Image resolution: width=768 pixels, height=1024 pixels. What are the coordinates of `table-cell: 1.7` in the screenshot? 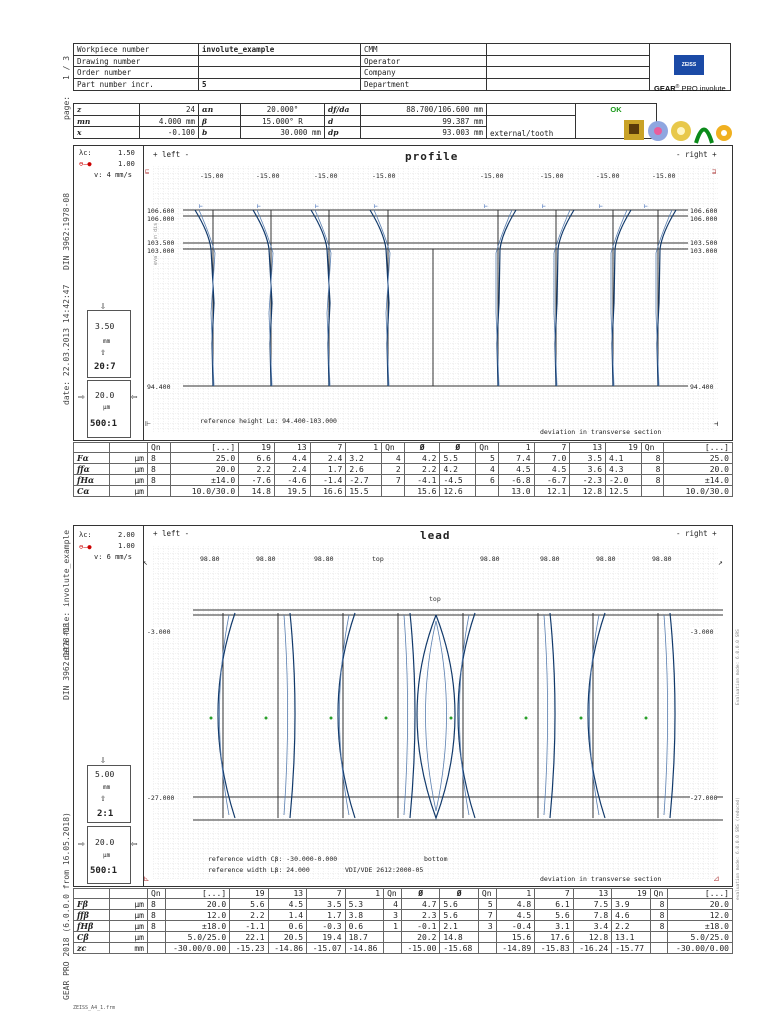 It's located at (326, 915).